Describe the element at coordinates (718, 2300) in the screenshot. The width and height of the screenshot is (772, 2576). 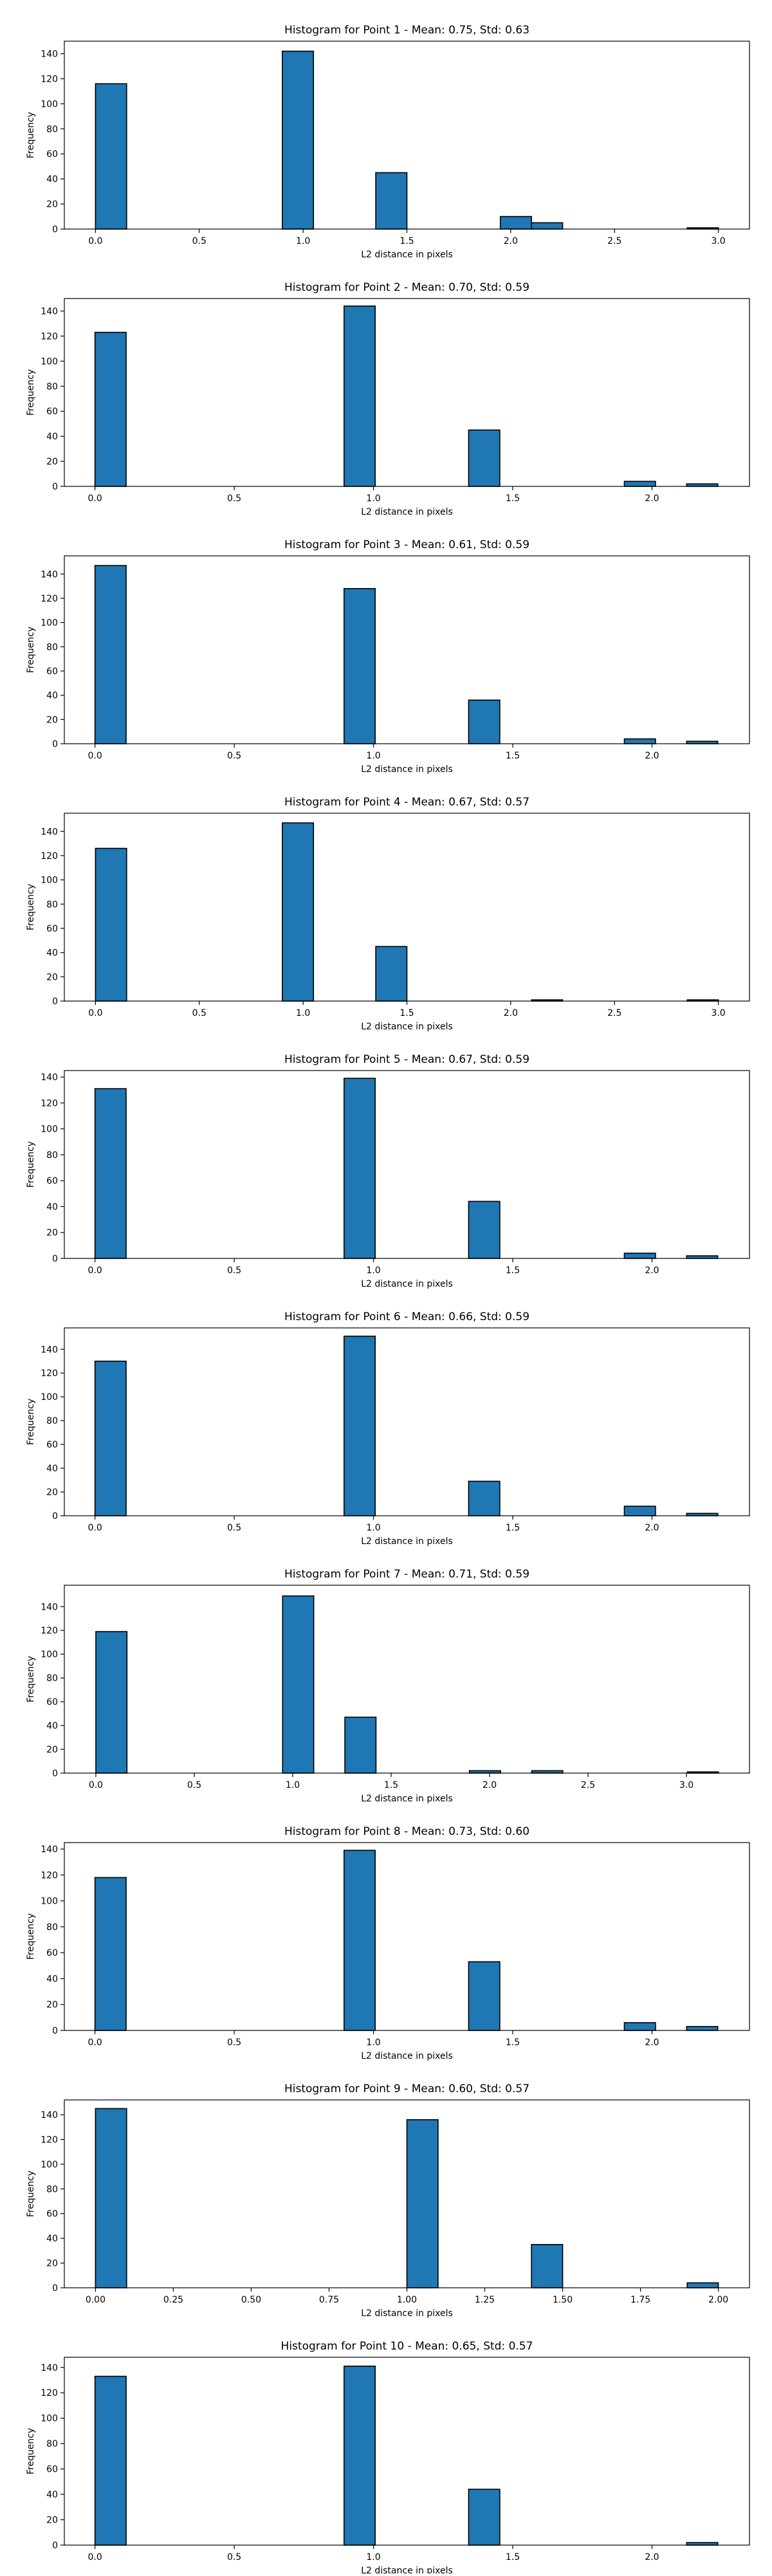
I see `x-tick-label: 2.00` at that location.